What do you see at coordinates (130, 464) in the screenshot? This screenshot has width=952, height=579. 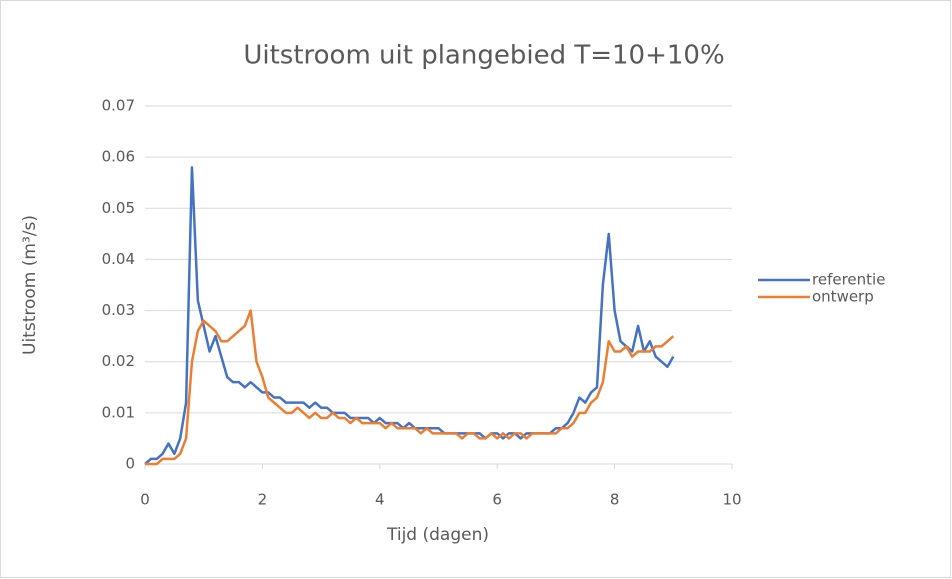 I see `y-tick-label: 0` at bounding box center [130, 464].